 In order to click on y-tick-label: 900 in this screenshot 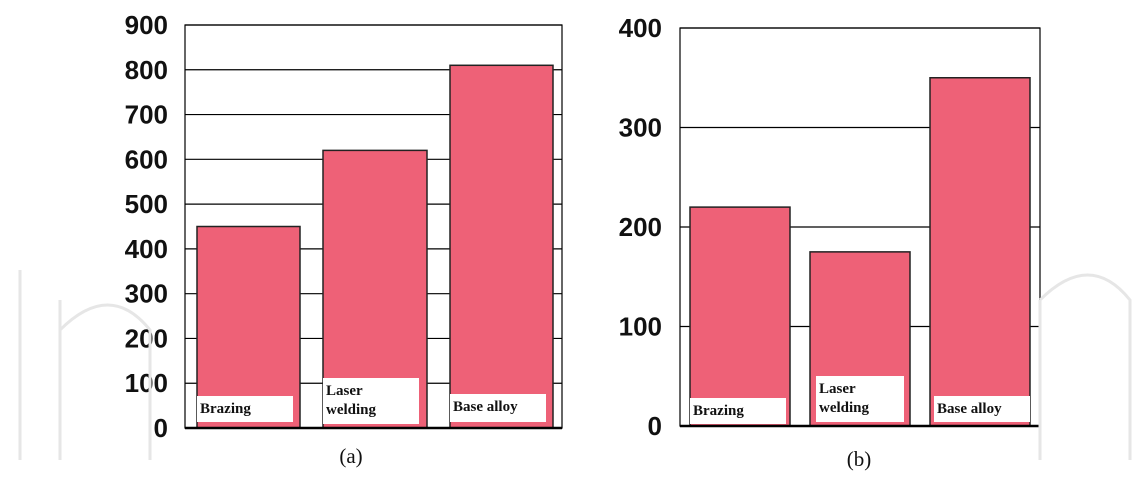, I will do `click(146, 25)`.